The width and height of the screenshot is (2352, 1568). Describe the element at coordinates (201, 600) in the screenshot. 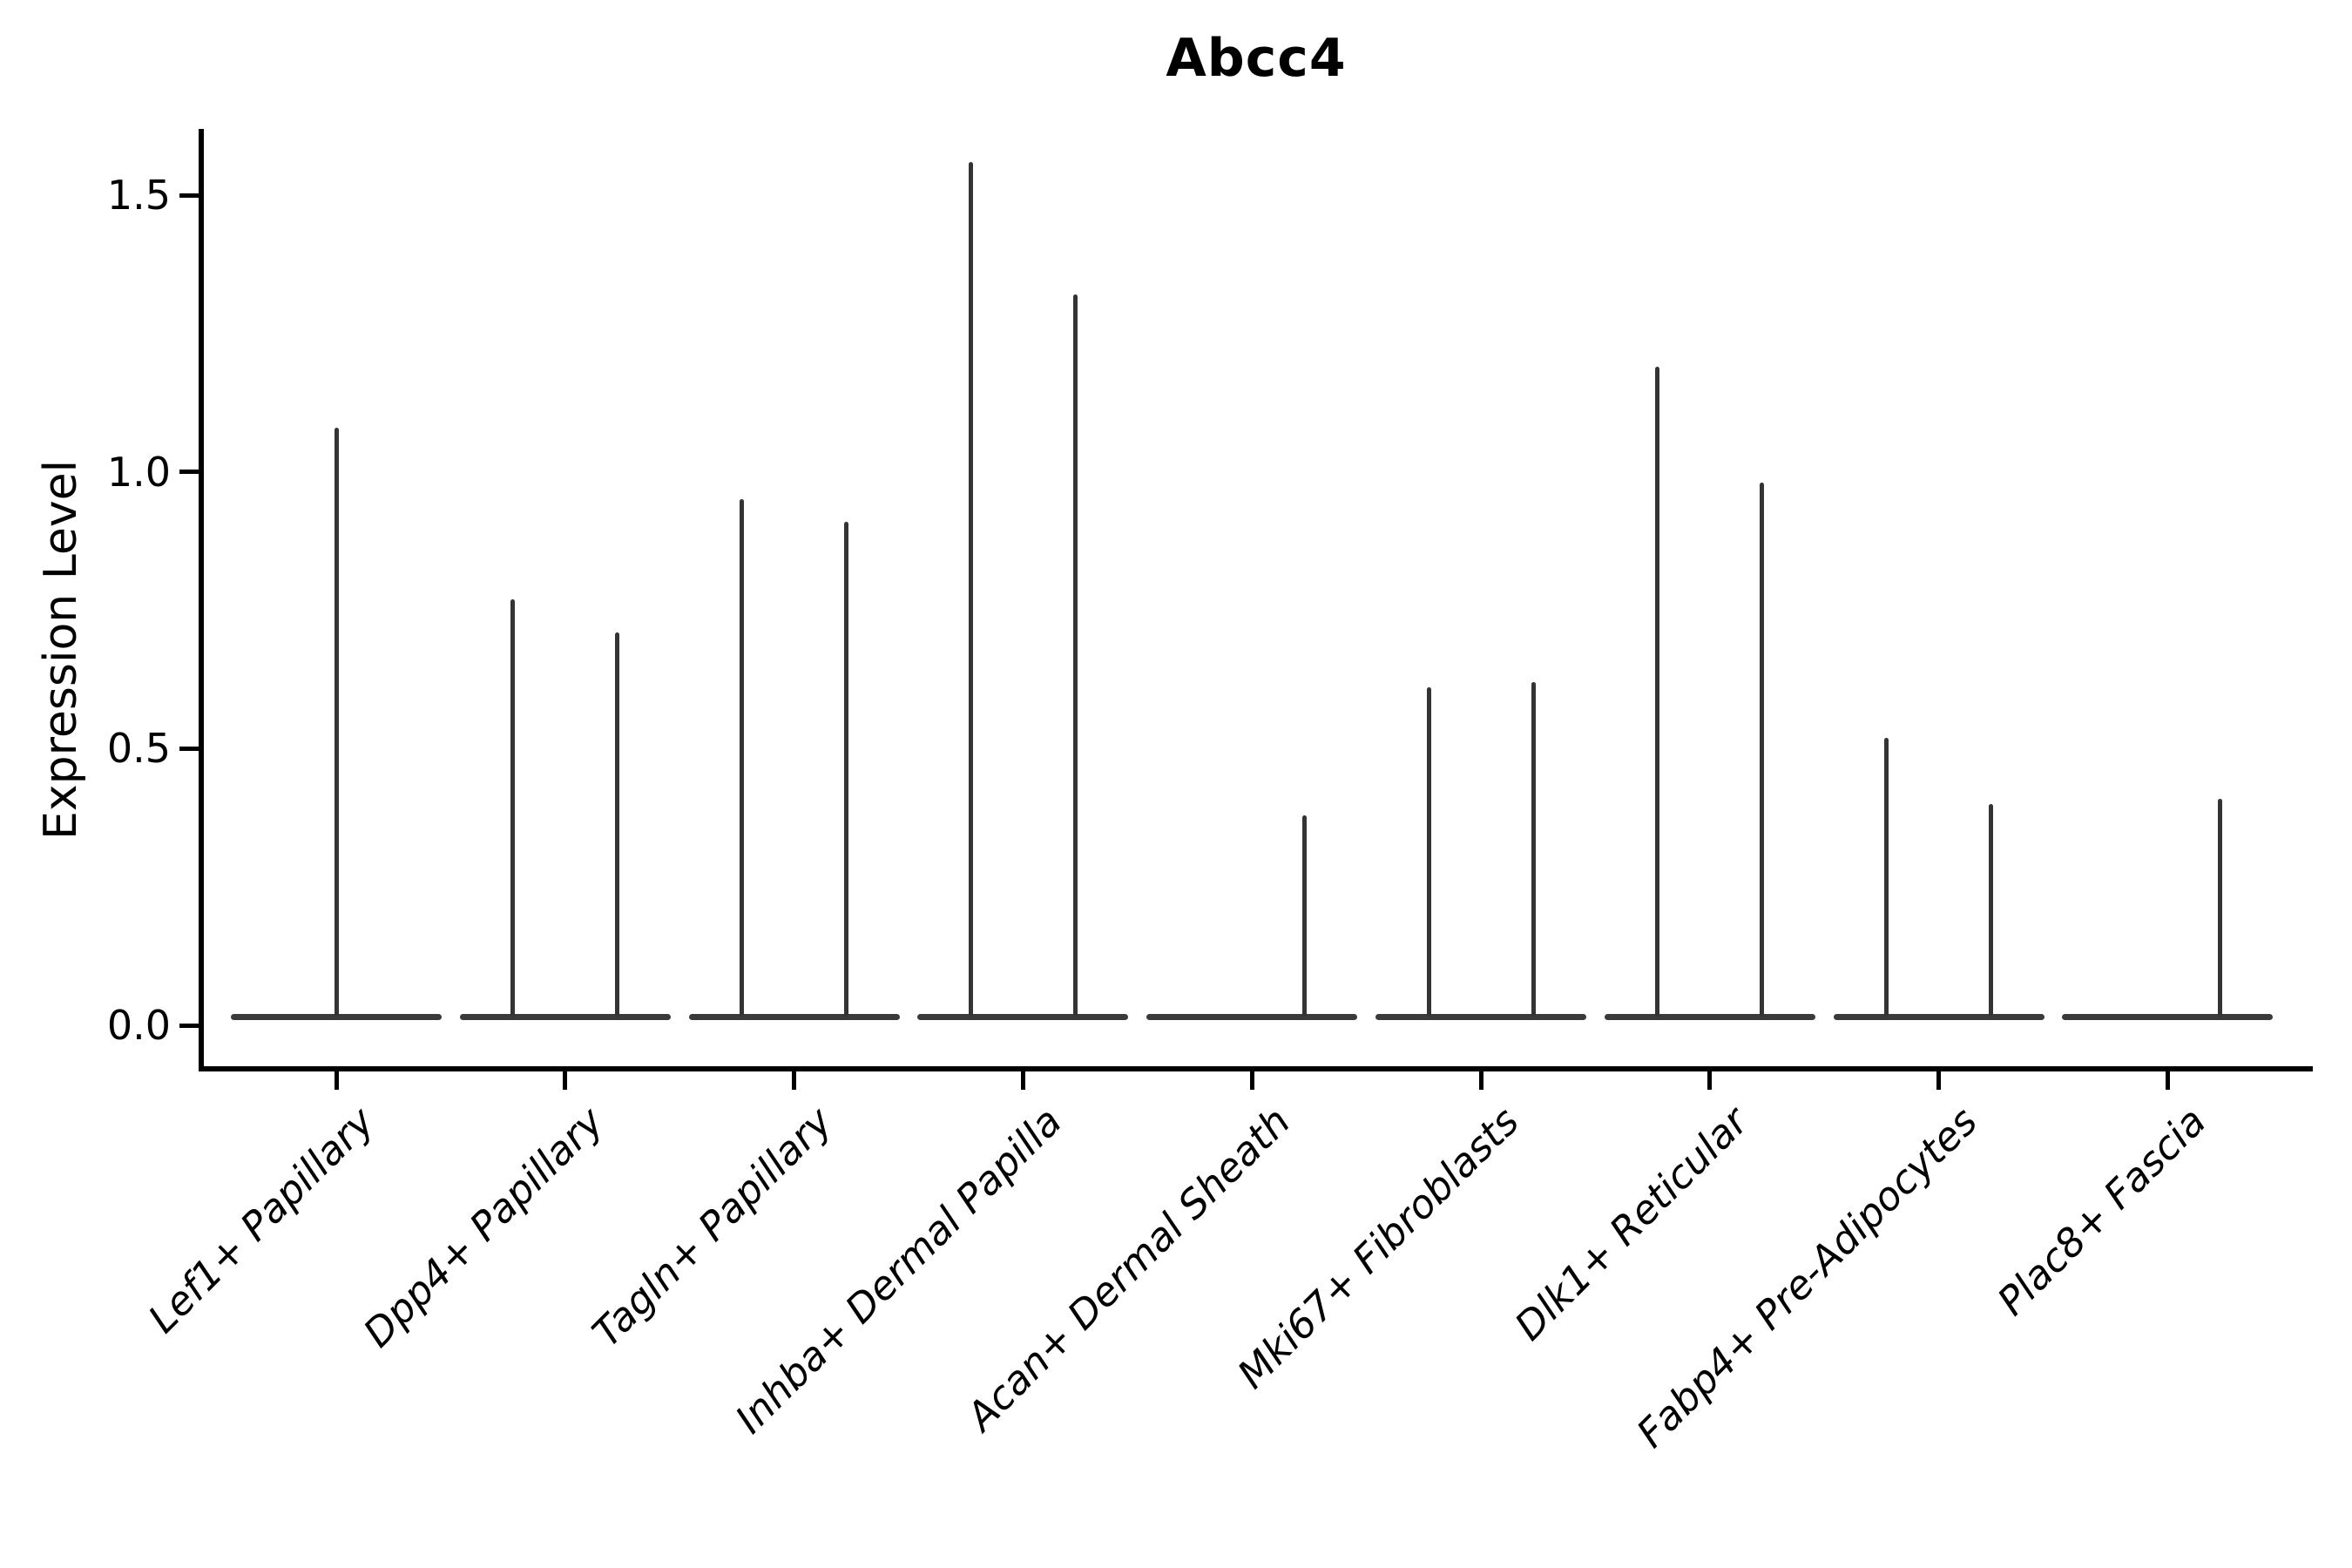

I see `y-axis-spine` at that location.